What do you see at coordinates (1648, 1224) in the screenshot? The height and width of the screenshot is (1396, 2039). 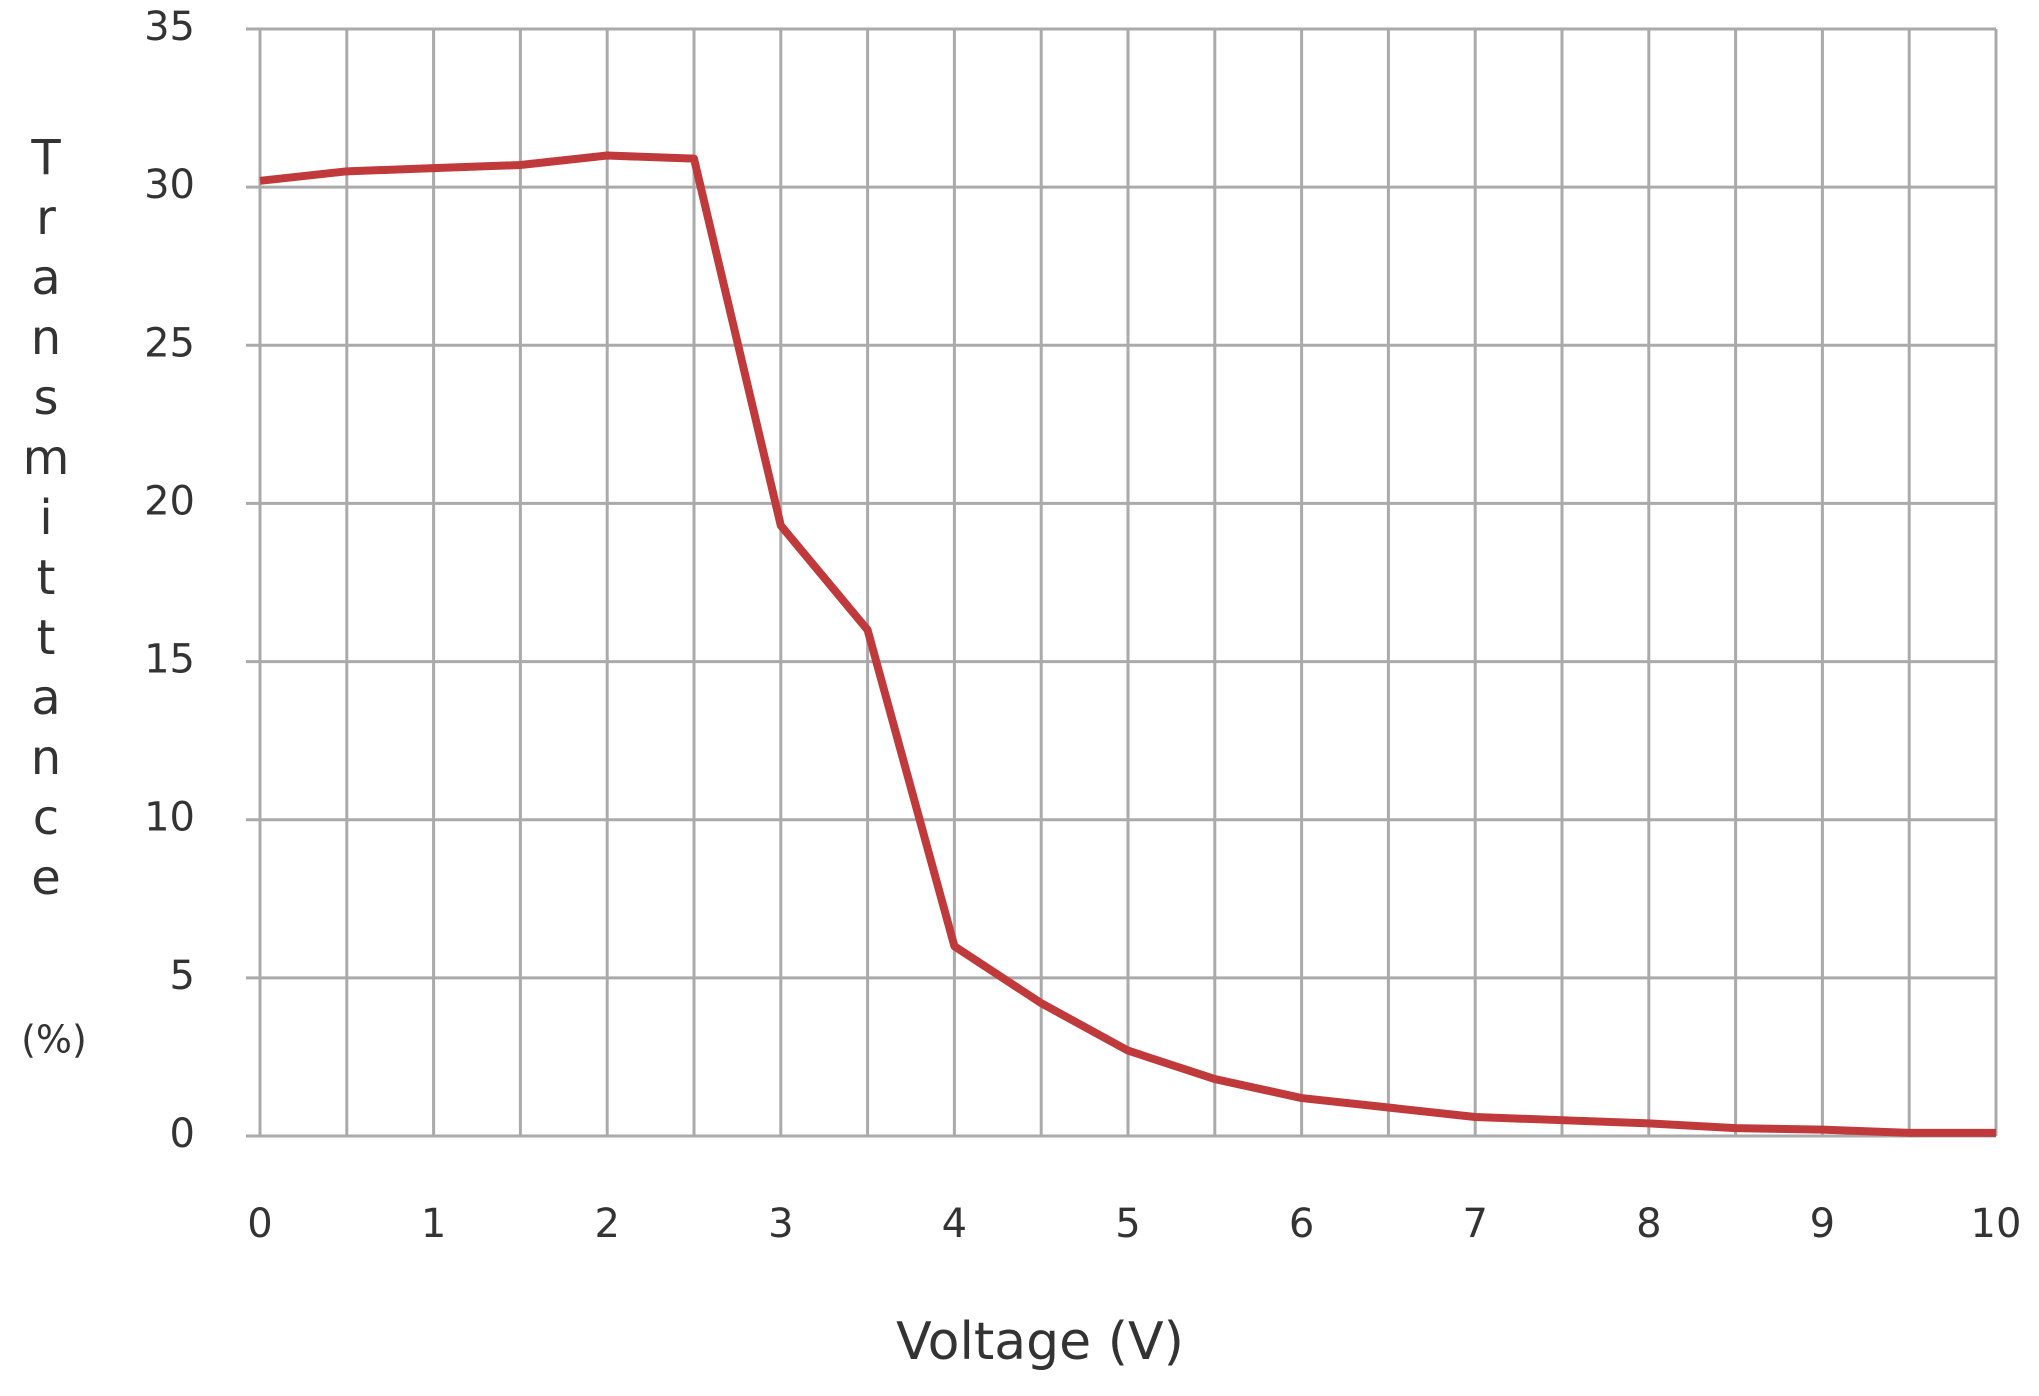 I see `x-tick-label: 8` at bounding box center [1648, 1224].